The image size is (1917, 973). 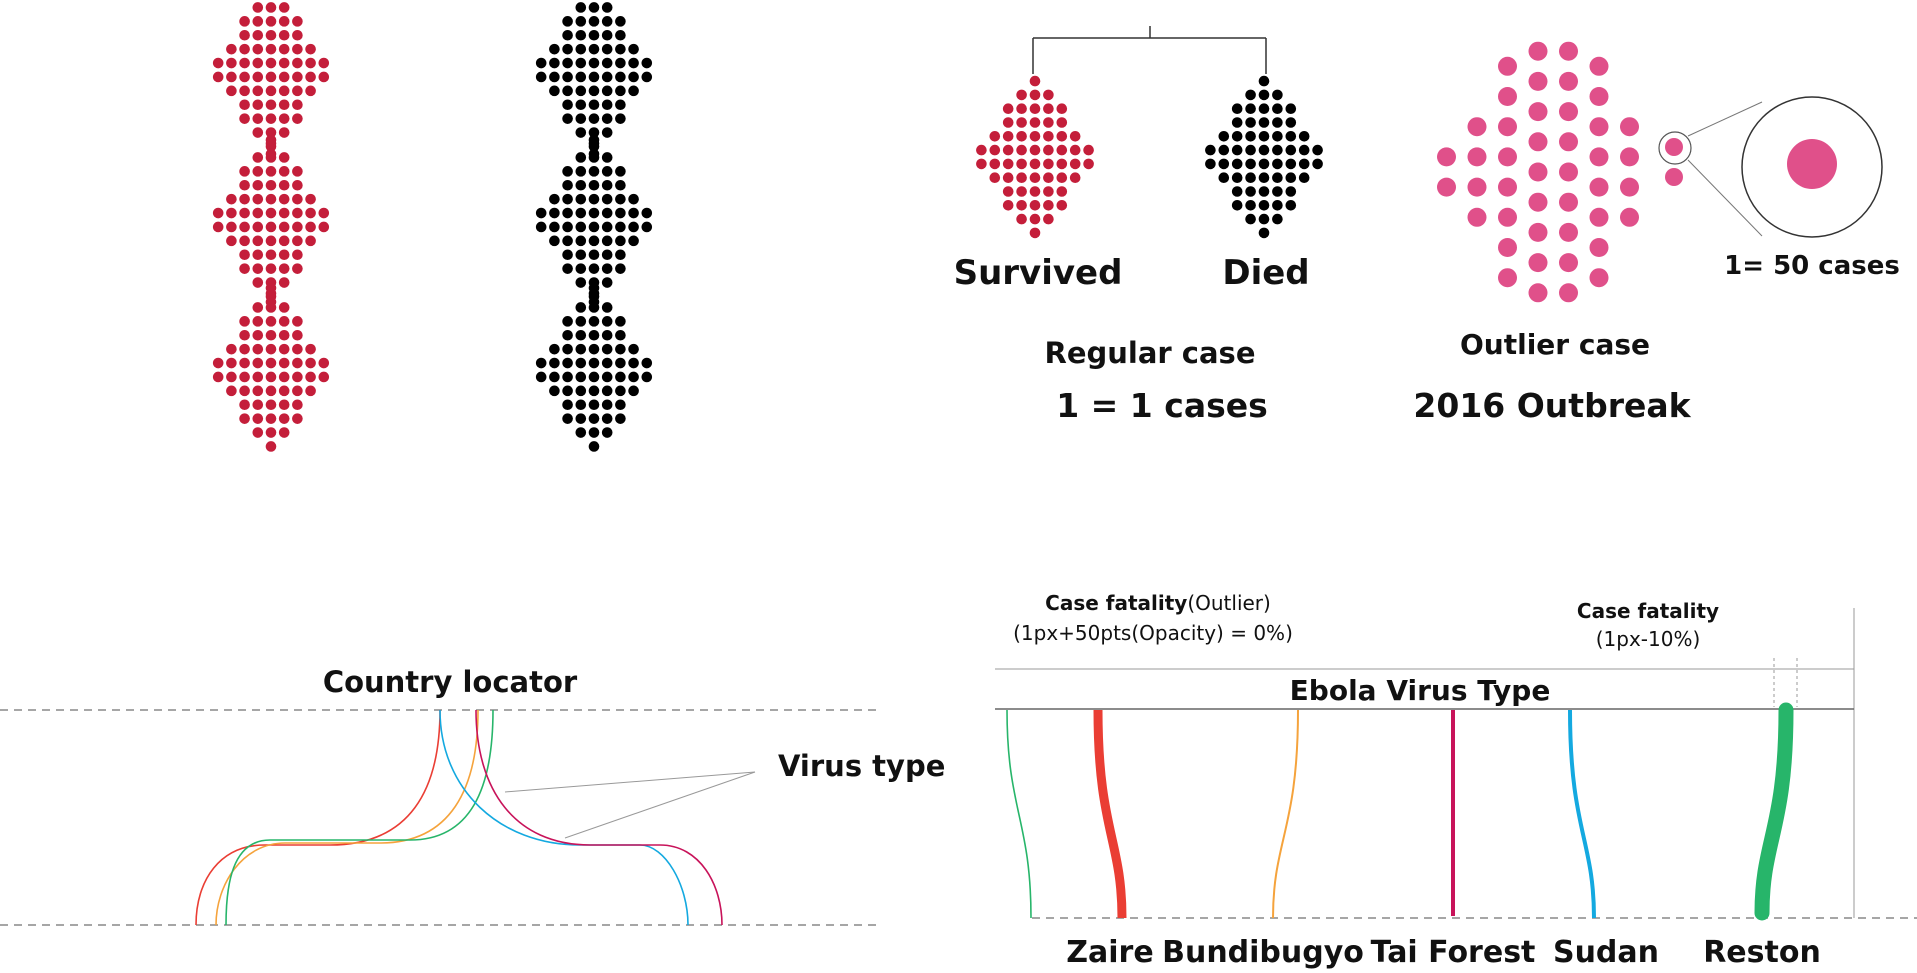 What do you see at coordinates (594, 227) in the screenshot?
I see `died-dot-stack` at bounding box center [594, 227].